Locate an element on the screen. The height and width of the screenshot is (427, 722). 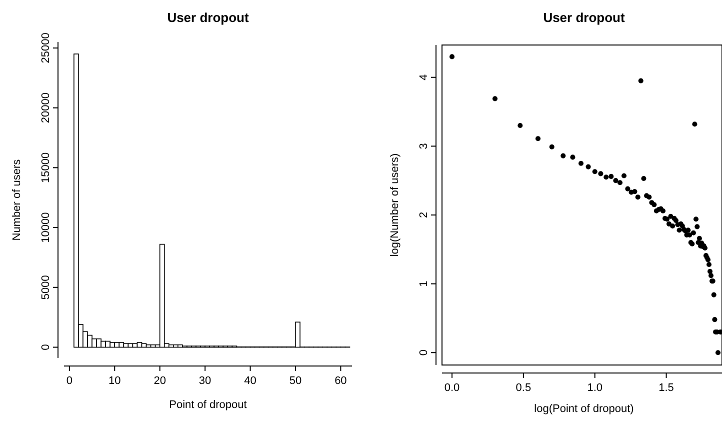
x-tick-label: 40 is located at coordinates (250, 381).